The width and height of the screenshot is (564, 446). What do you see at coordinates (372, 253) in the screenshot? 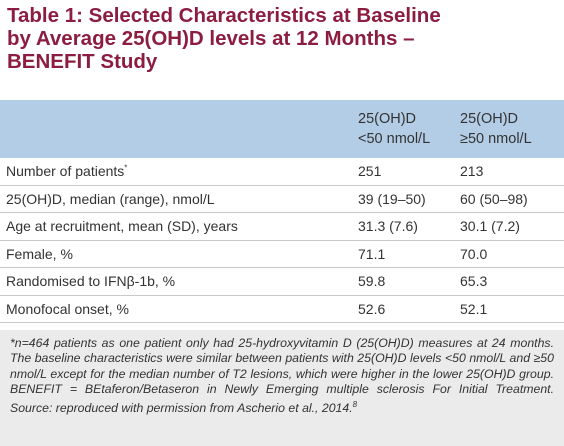
I see `cell: 71.1` at bounding box center [372, 253].